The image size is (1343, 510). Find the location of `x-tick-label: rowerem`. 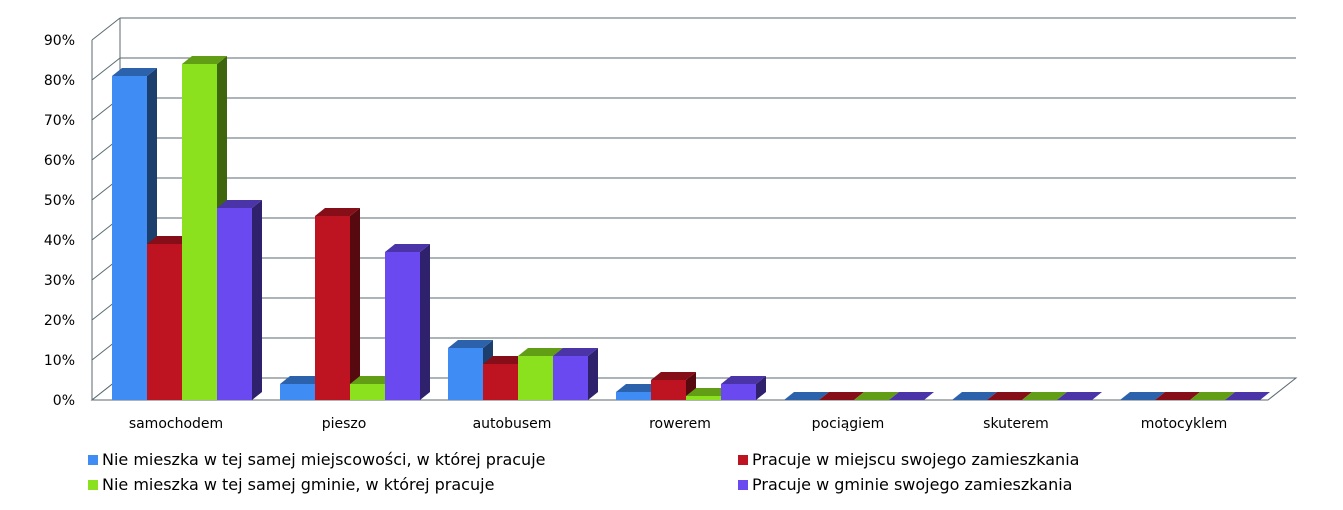

x-tick-label: rowerem is located at coordinates (680, 424).